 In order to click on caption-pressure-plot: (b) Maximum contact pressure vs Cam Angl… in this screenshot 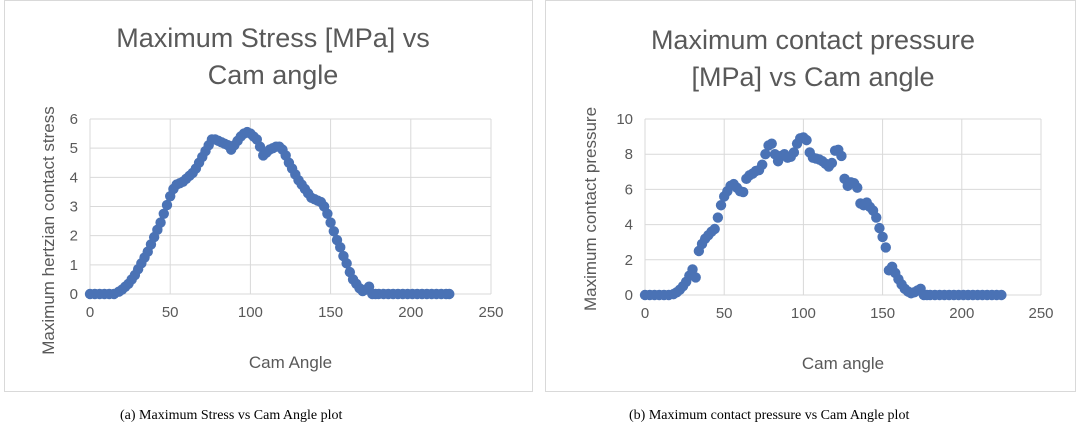, I will do `click(769, 415)`.